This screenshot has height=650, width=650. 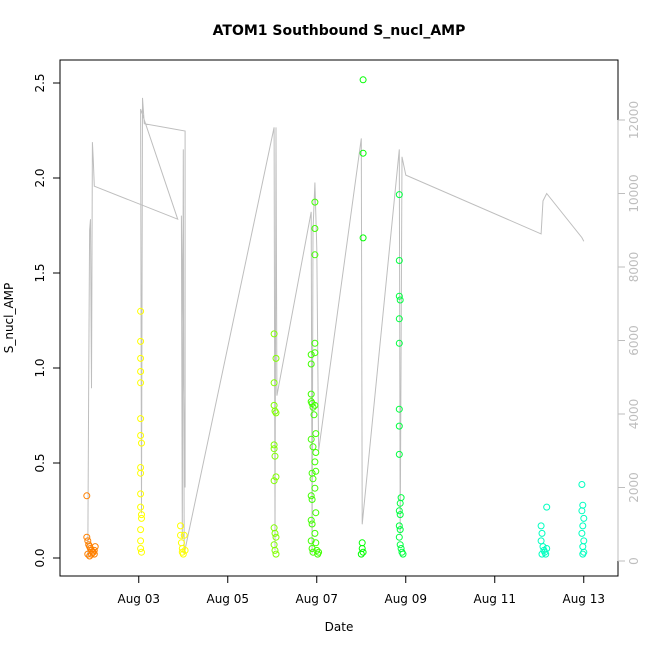 What do you see at coordinates (405, 599) in the screenshot?
I see `x-tick-label: Aug 09` at bounding box center [405, 599].